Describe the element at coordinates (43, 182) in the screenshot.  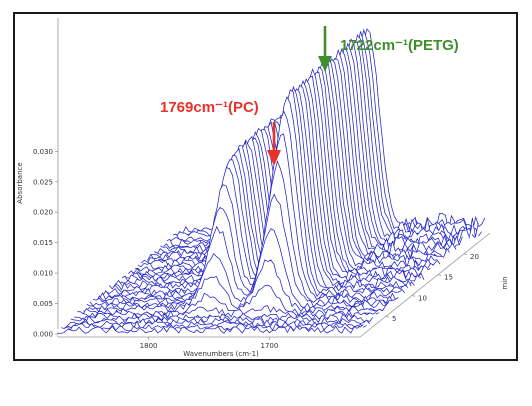
I see `y-tick-label: 0.025` at that location.